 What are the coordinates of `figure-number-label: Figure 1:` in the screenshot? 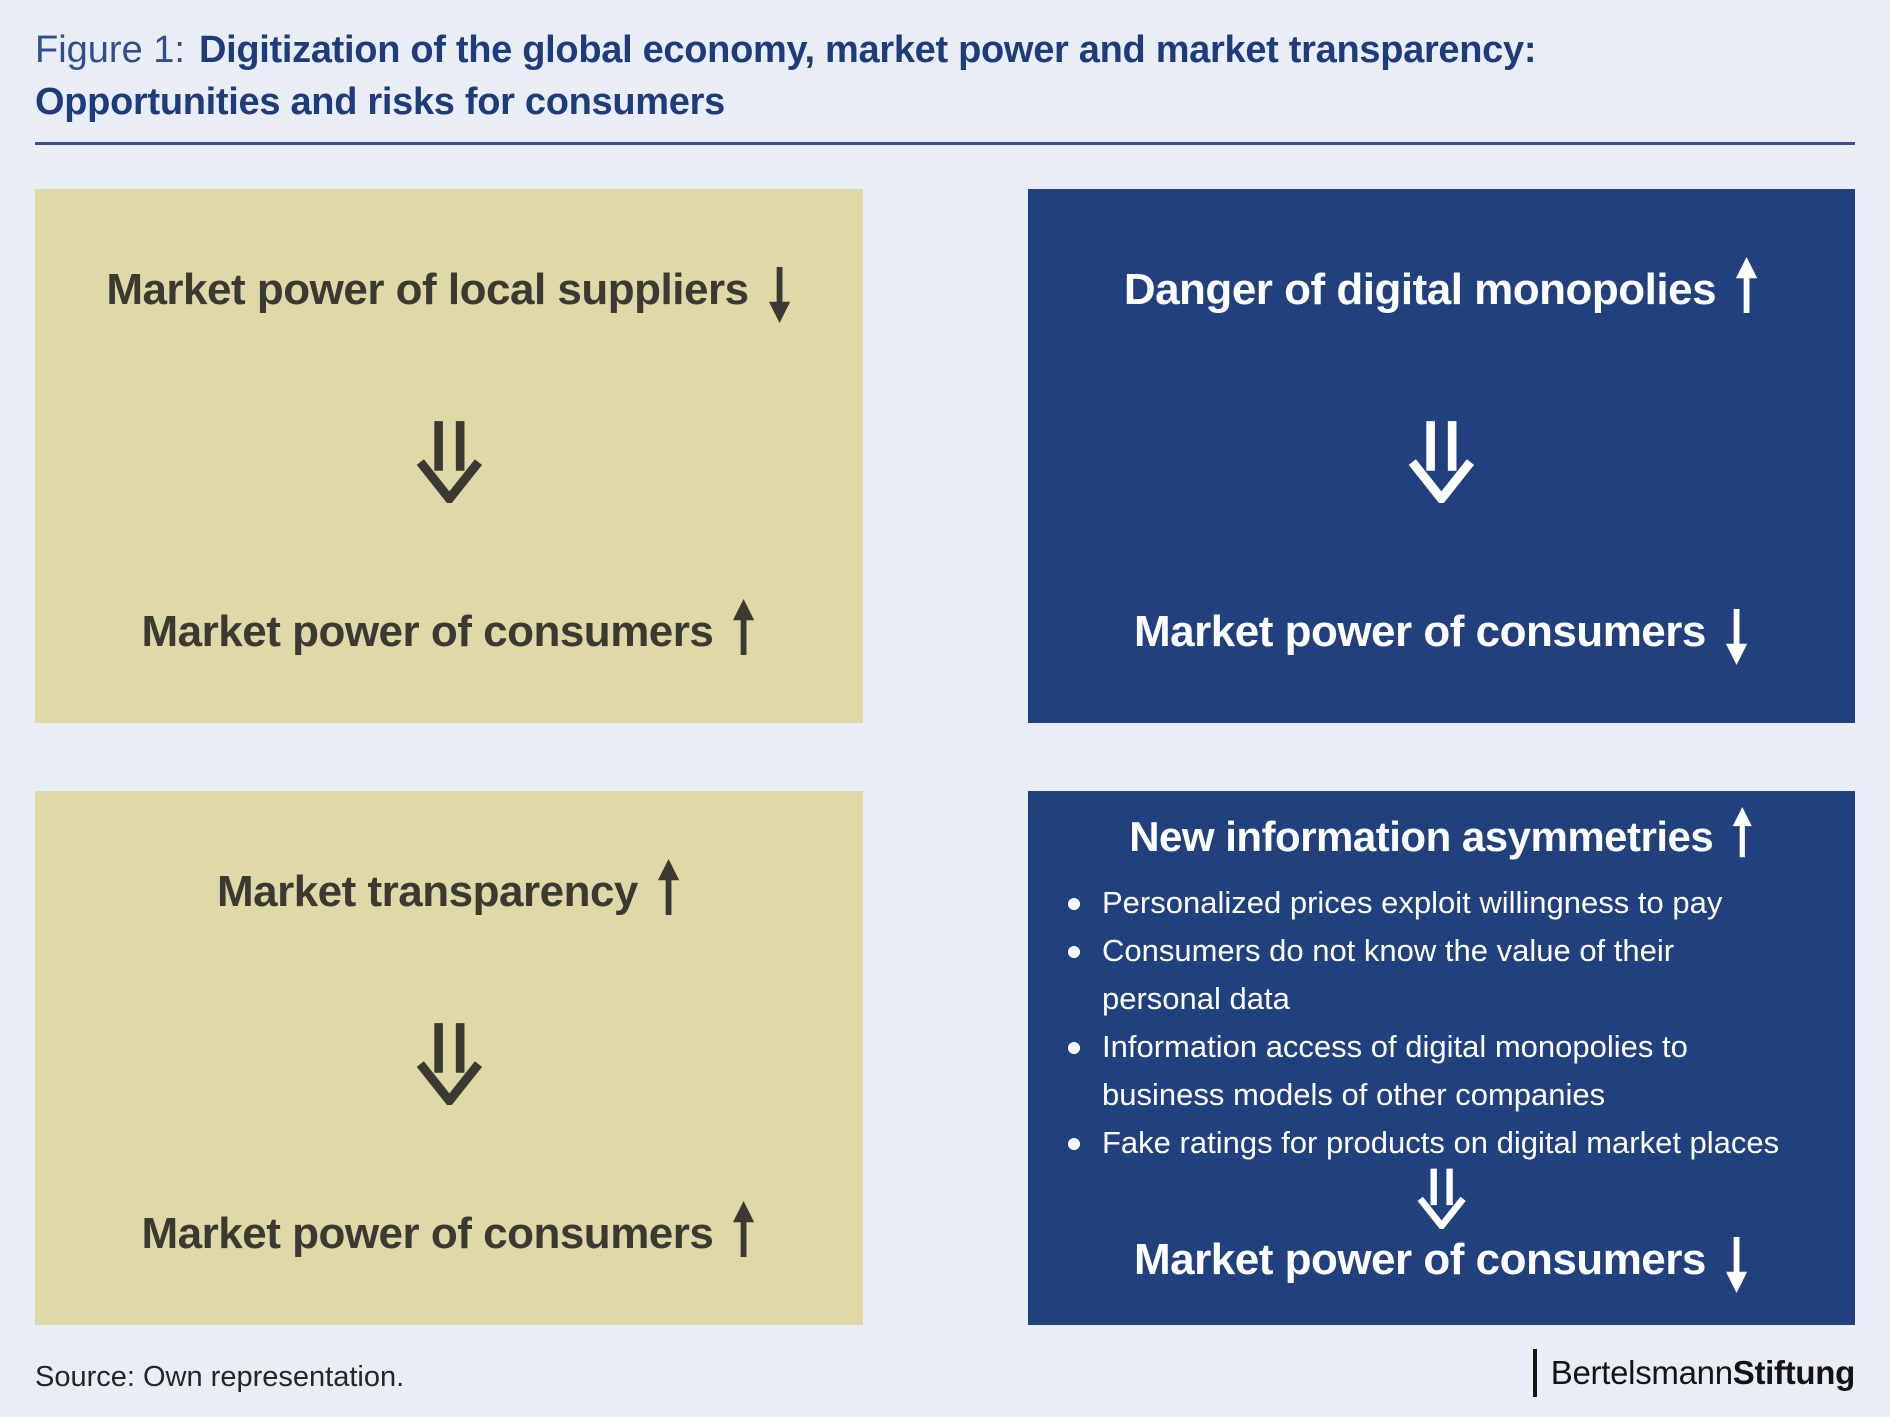 It's located at (110, 50).